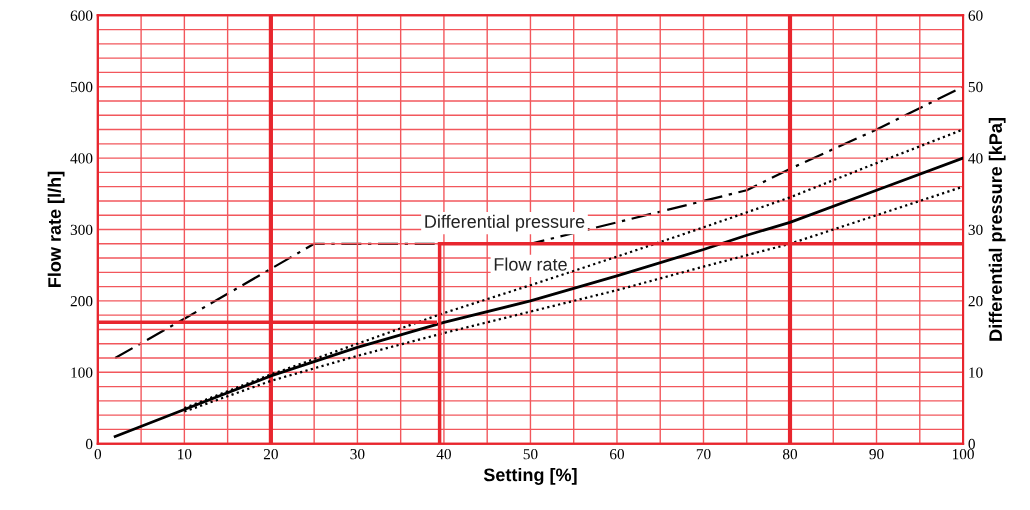  What do you see at coordinates (703, 454) in the screenshot?
I see `x-tick-label: 70` at bounding box center [703, 454].